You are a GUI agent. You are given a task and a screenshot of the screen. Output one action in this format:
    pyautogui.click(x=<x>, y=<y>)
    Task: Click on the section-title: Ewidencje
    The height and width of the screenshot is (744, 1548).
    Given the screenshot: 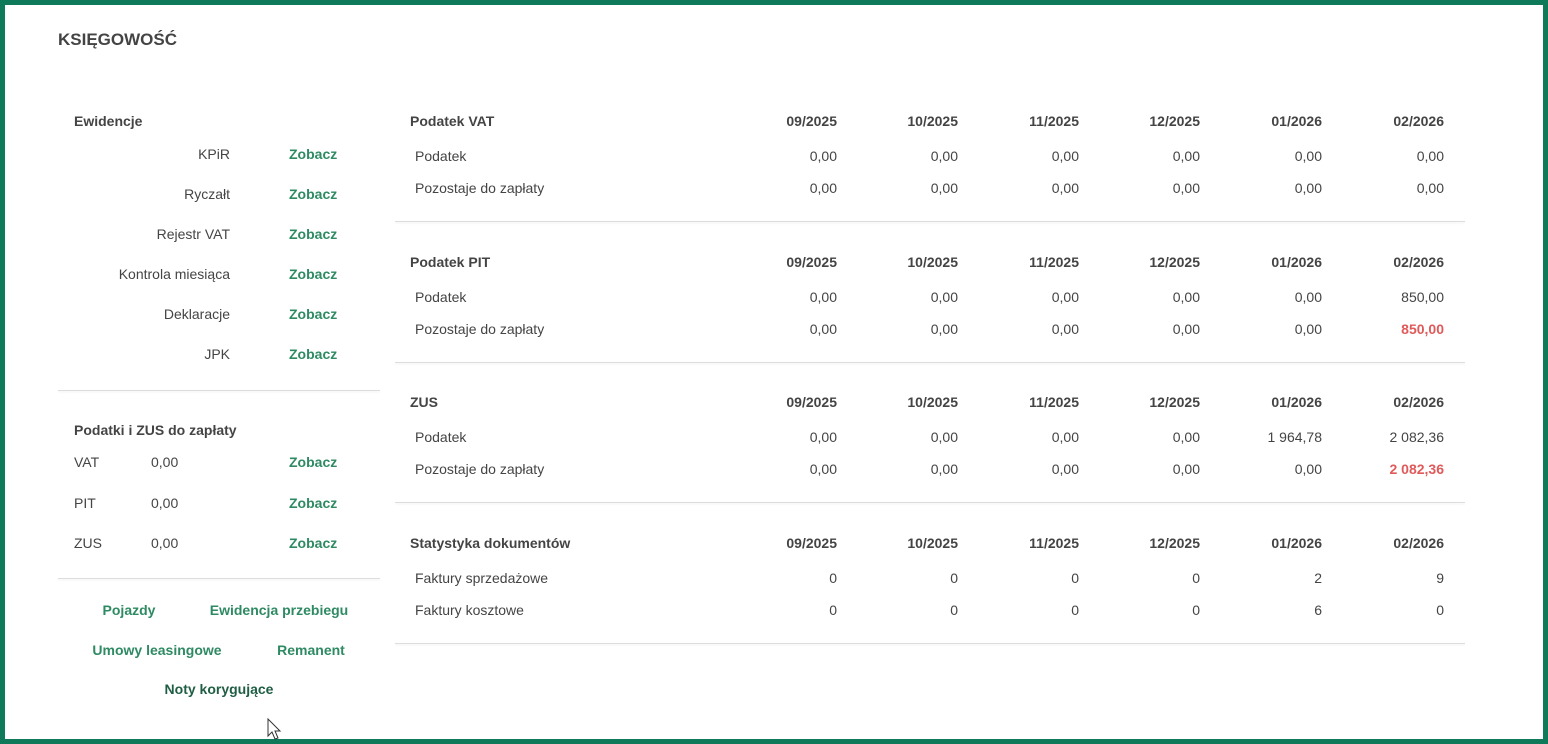 What is the action you would take?
    pyautogui.click(x=108, y=121)
    